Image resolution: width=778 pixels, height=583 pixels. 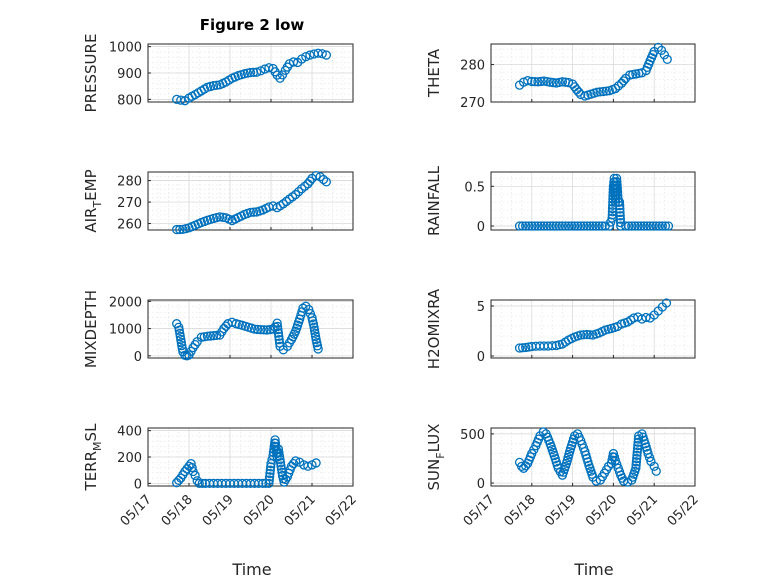 I want to click on y-tick-label: 400, so click(x=129, y=432).